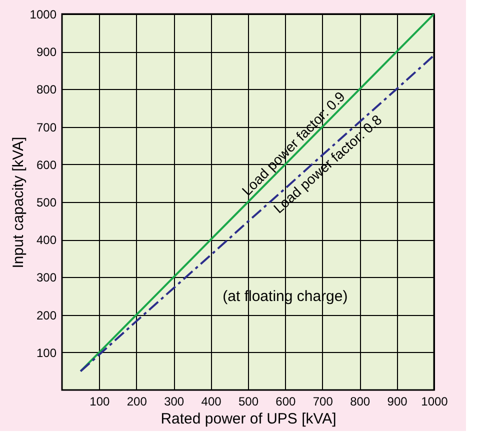 The width and height of the screenshot is (477, 442). Describe the element at coordinates (46, 52) in the screenshot. I see `y-tick-label: 900` at that location.